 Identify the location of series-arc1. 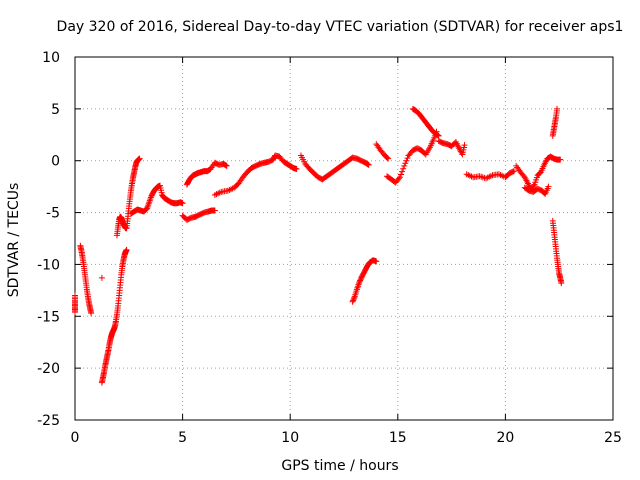
(75, 304).